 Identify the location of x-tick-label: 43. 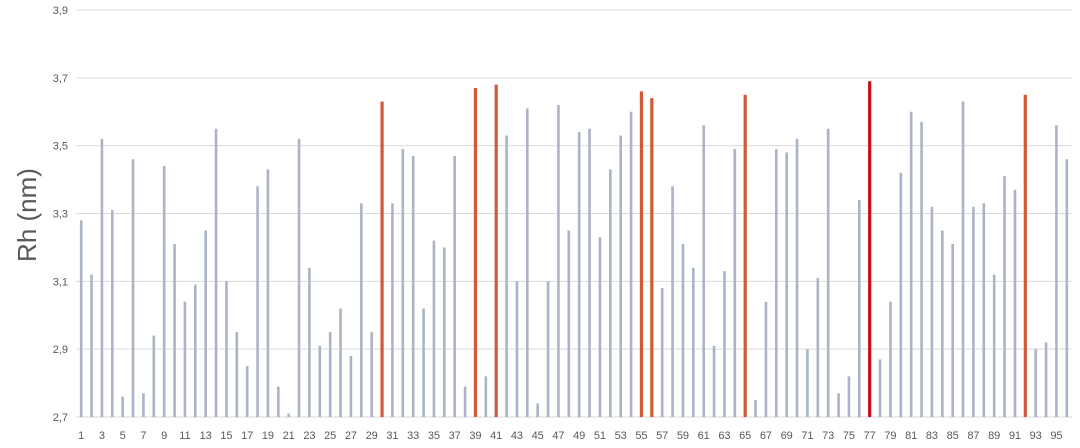
(517, 436).